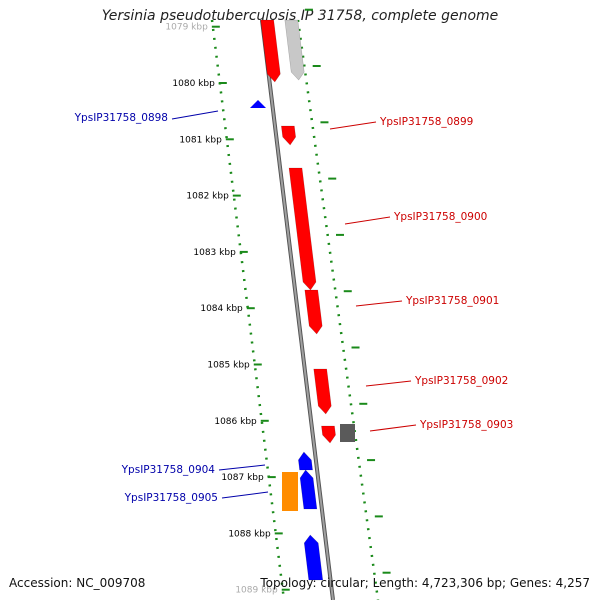 This screenshot has width=600, height=600. Describe the element at coordinates (242, 478) in the screenshot. I see `ruler-tick-label: 1087 kbp` at that location.